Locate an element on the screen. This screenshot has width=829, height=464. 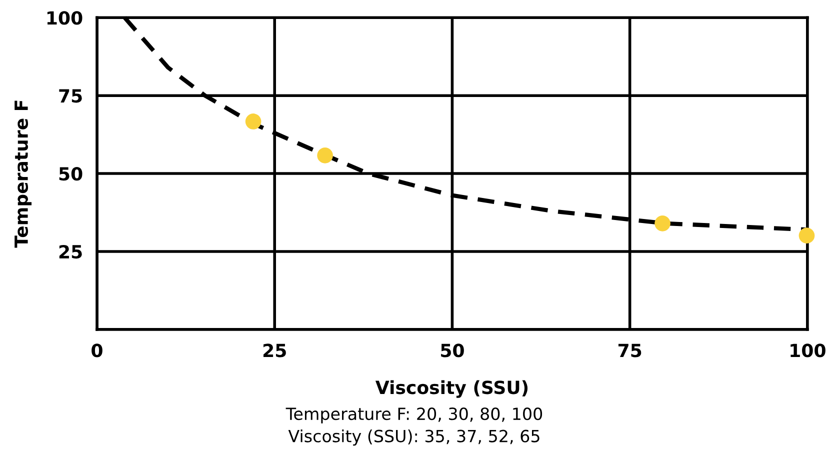
text: Temperature F: 20, 30, 80, 100 is located at coordinates (414, 416).